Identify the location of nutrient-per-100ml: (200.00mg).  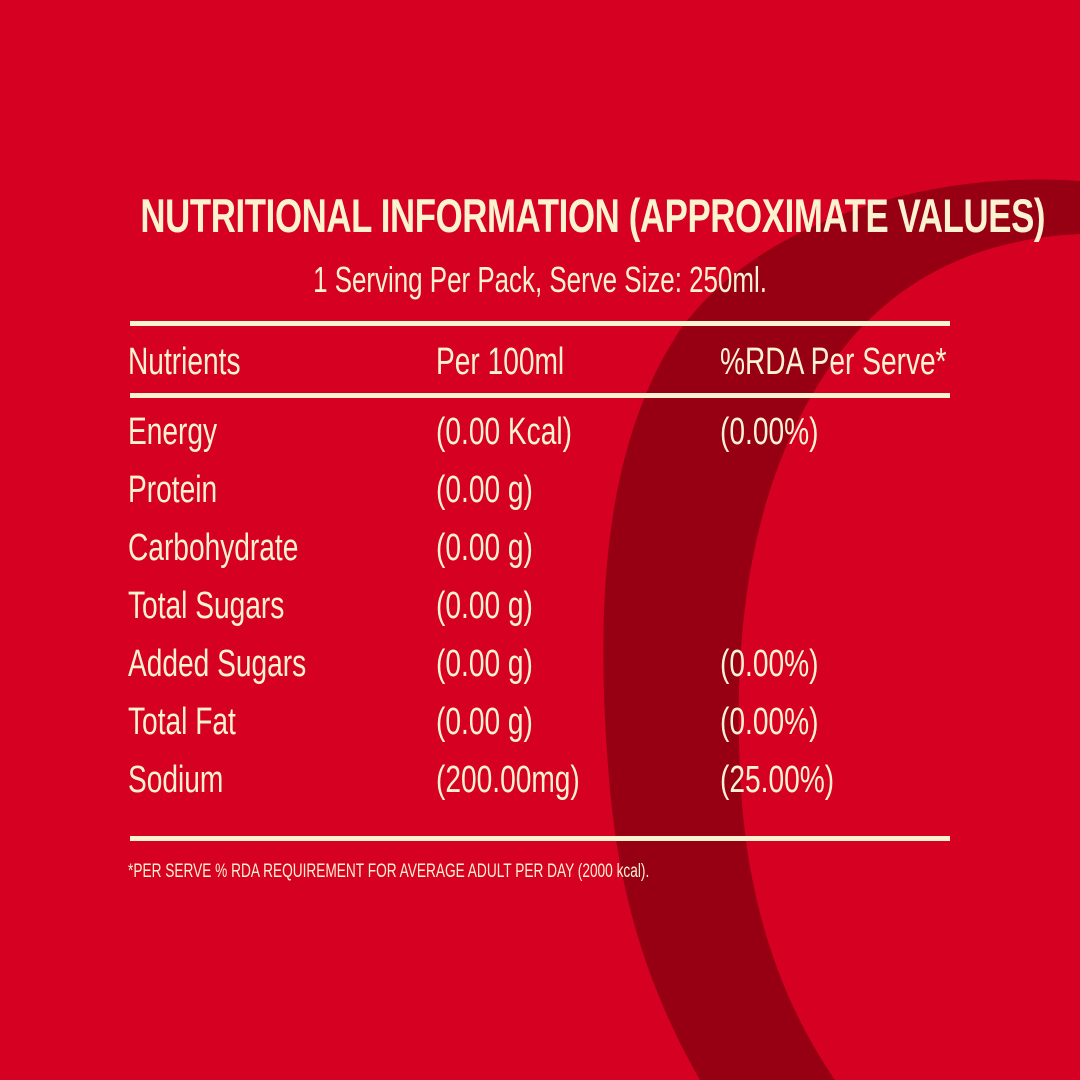
(508, 780).